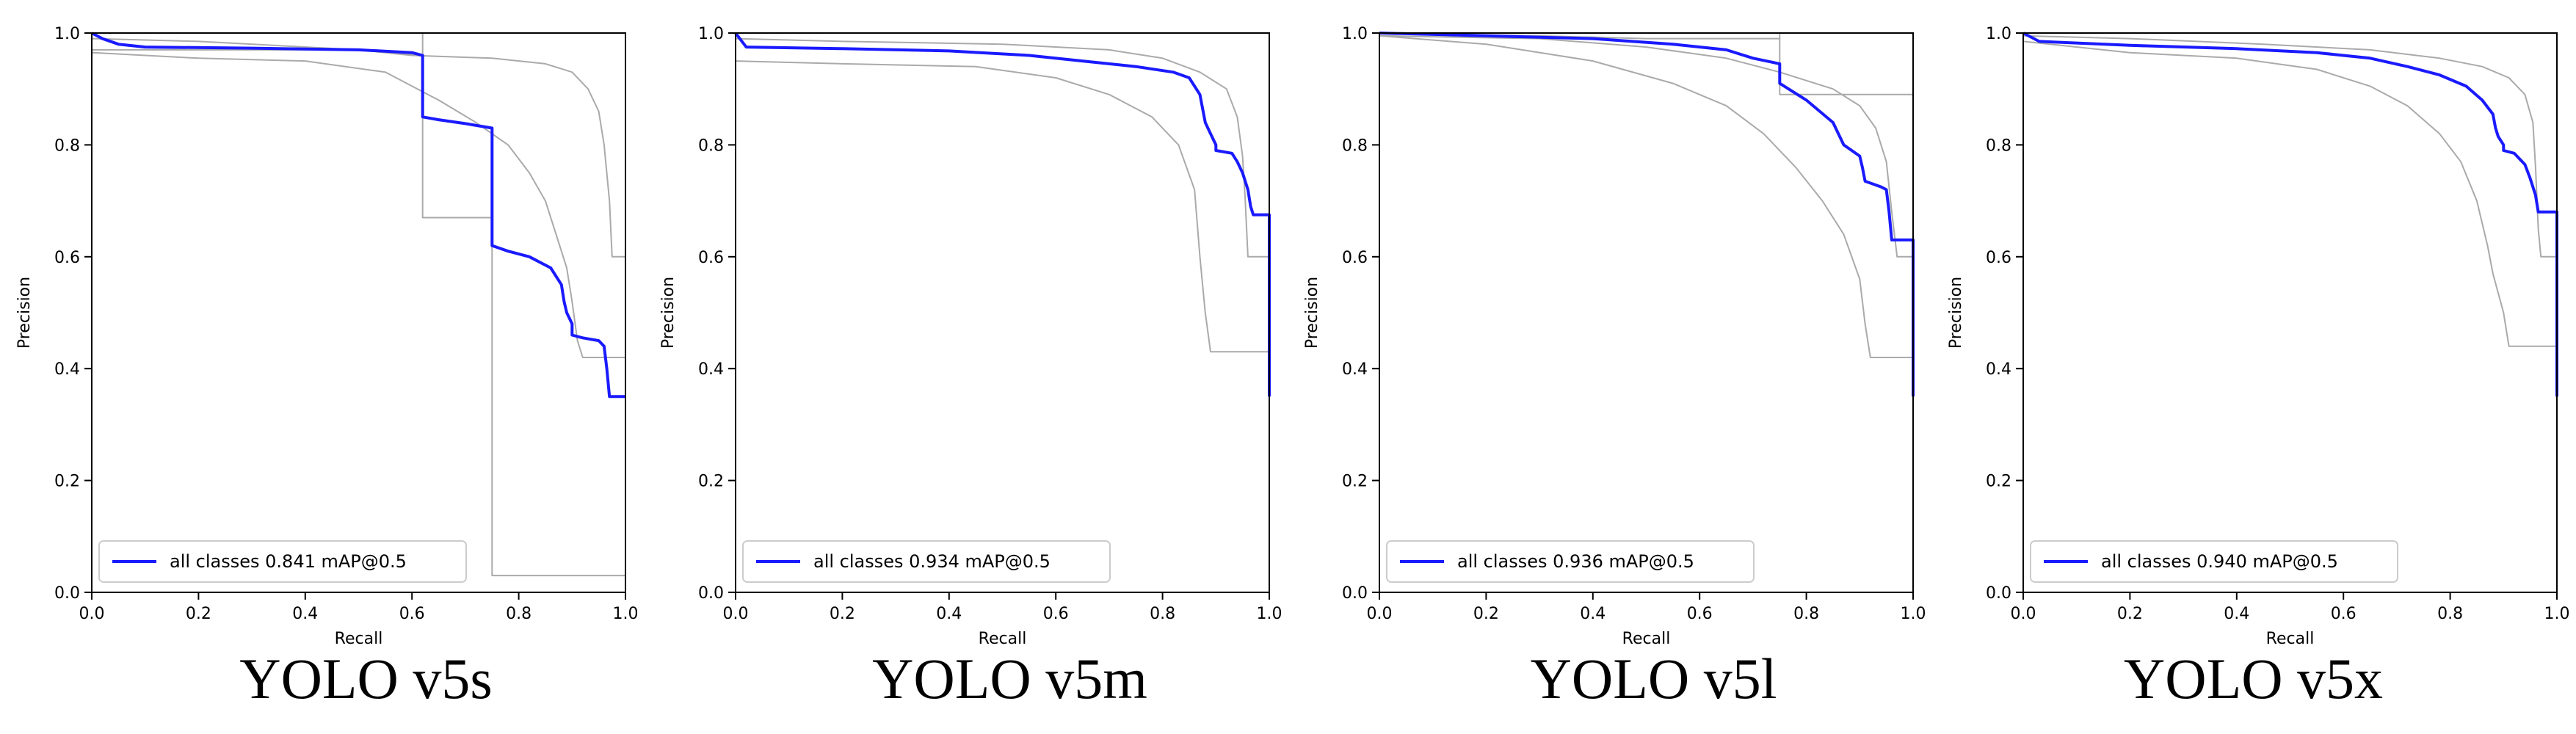  I want to click on legend-label: all classes 0.841 mAP@0.5, so click(288, 561).